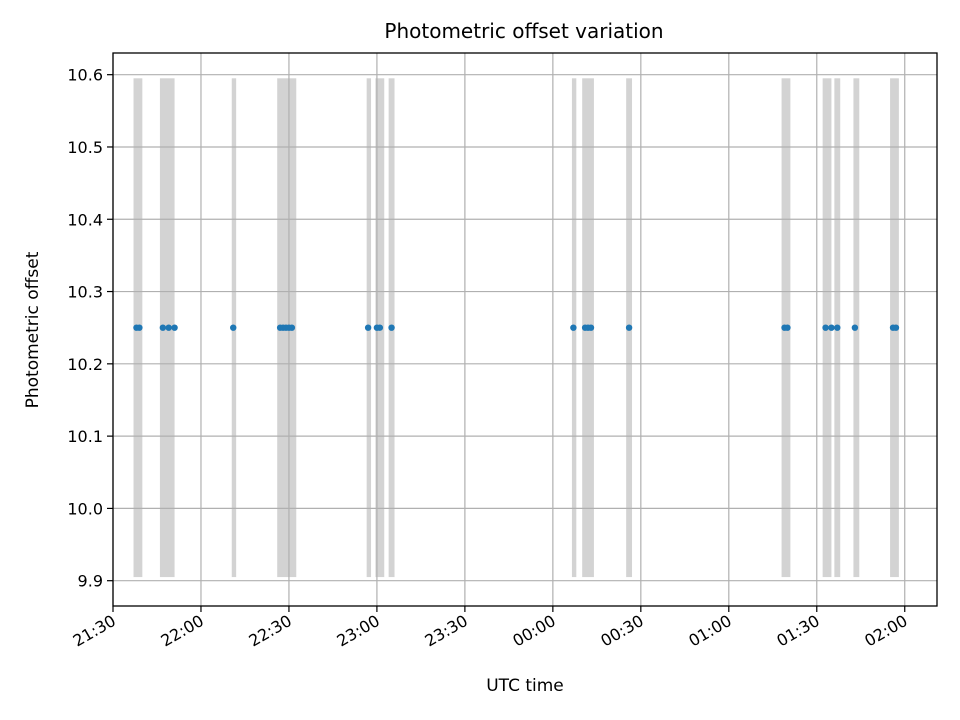 This screenshot has width=960, height=720. I want to click on x-axis-label: UTC time, so click(525, 686).